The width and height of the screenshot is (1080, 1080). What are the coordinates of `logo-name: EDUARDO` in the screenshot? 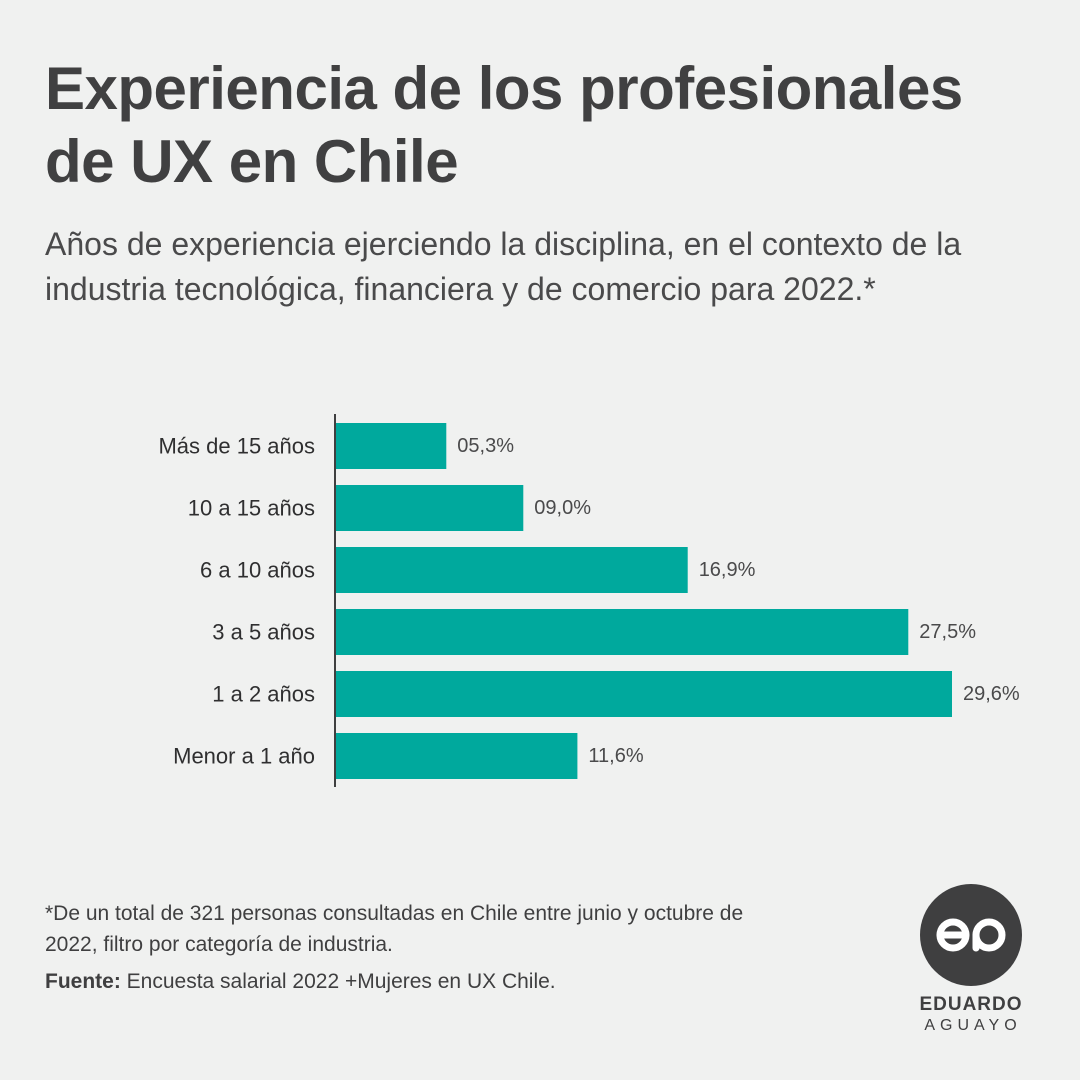 It's located at (971, 1004).